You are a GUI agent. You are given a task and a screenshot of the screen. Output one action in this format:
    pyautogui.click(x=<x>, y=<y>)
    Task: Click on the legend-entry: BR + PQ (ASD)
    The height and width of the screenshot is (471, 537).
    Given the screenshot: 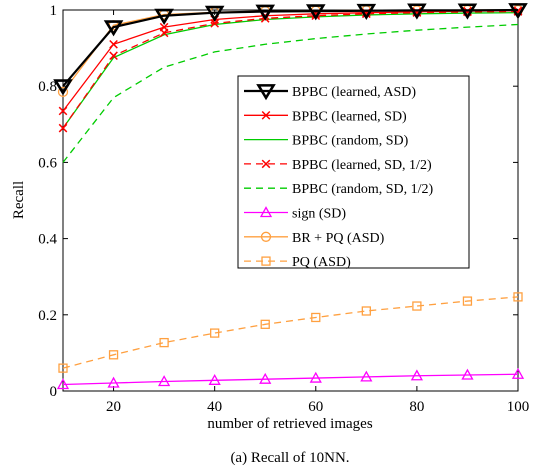 What is the action you would take?
    pyautogui.click(x=314, y=238)
    